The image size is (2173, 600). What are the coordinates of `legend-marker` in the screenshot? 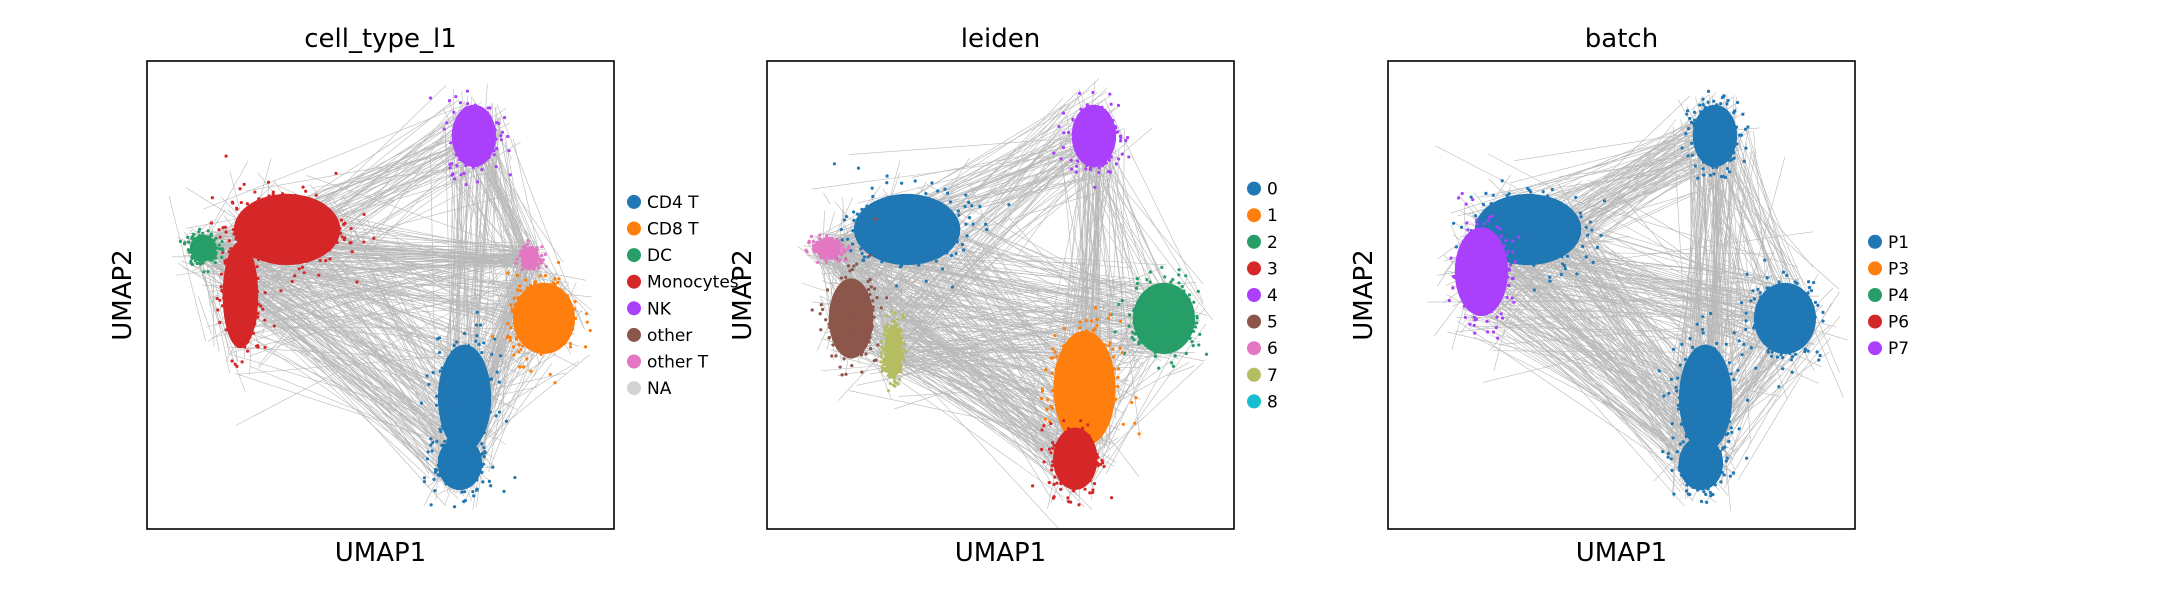 It's located at (1254, 321).